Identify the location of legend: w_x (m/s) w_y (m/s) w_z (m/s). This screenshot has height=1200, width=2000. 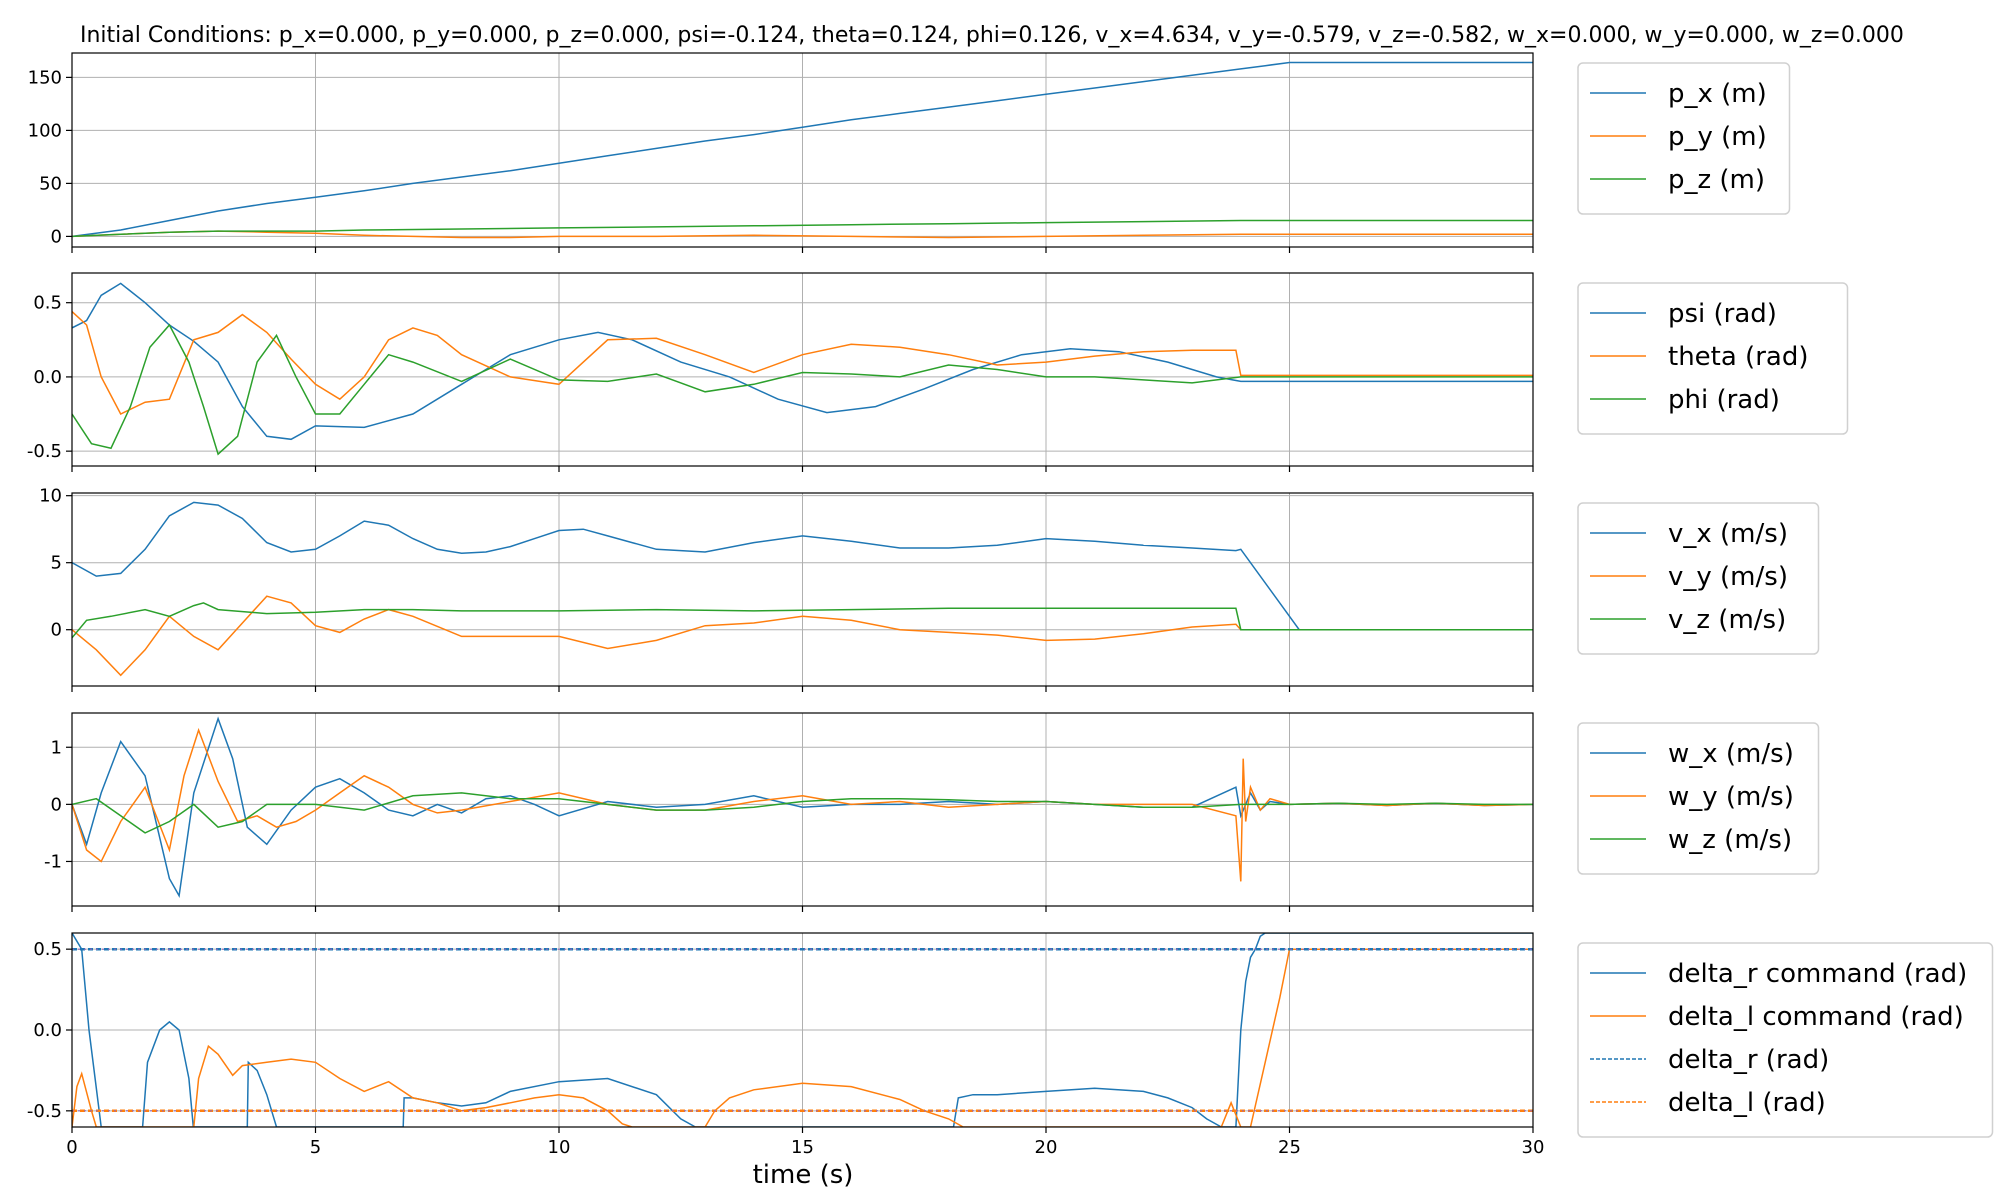
(1698, 798).